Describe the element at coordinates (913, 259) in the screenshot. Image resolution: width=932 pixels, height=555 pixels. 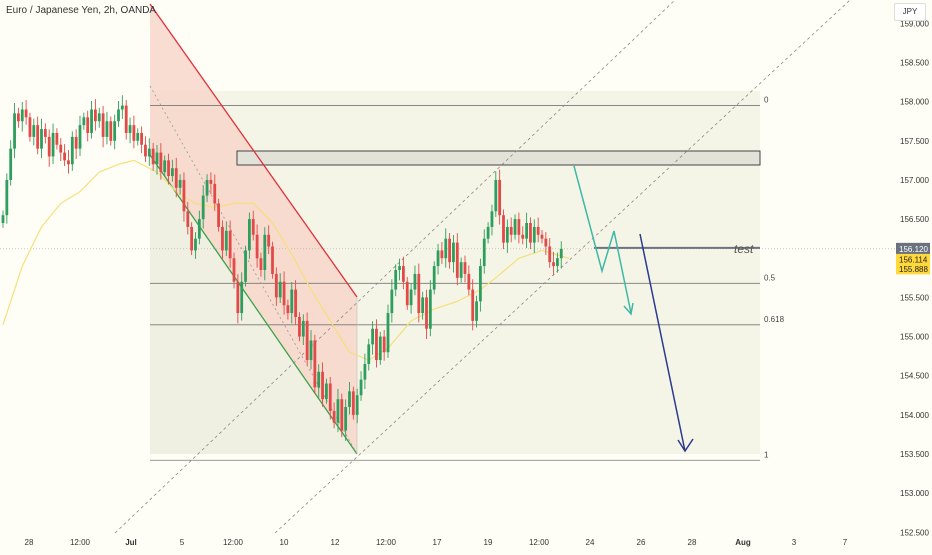
I see `price-tag: 156.114` at that location.